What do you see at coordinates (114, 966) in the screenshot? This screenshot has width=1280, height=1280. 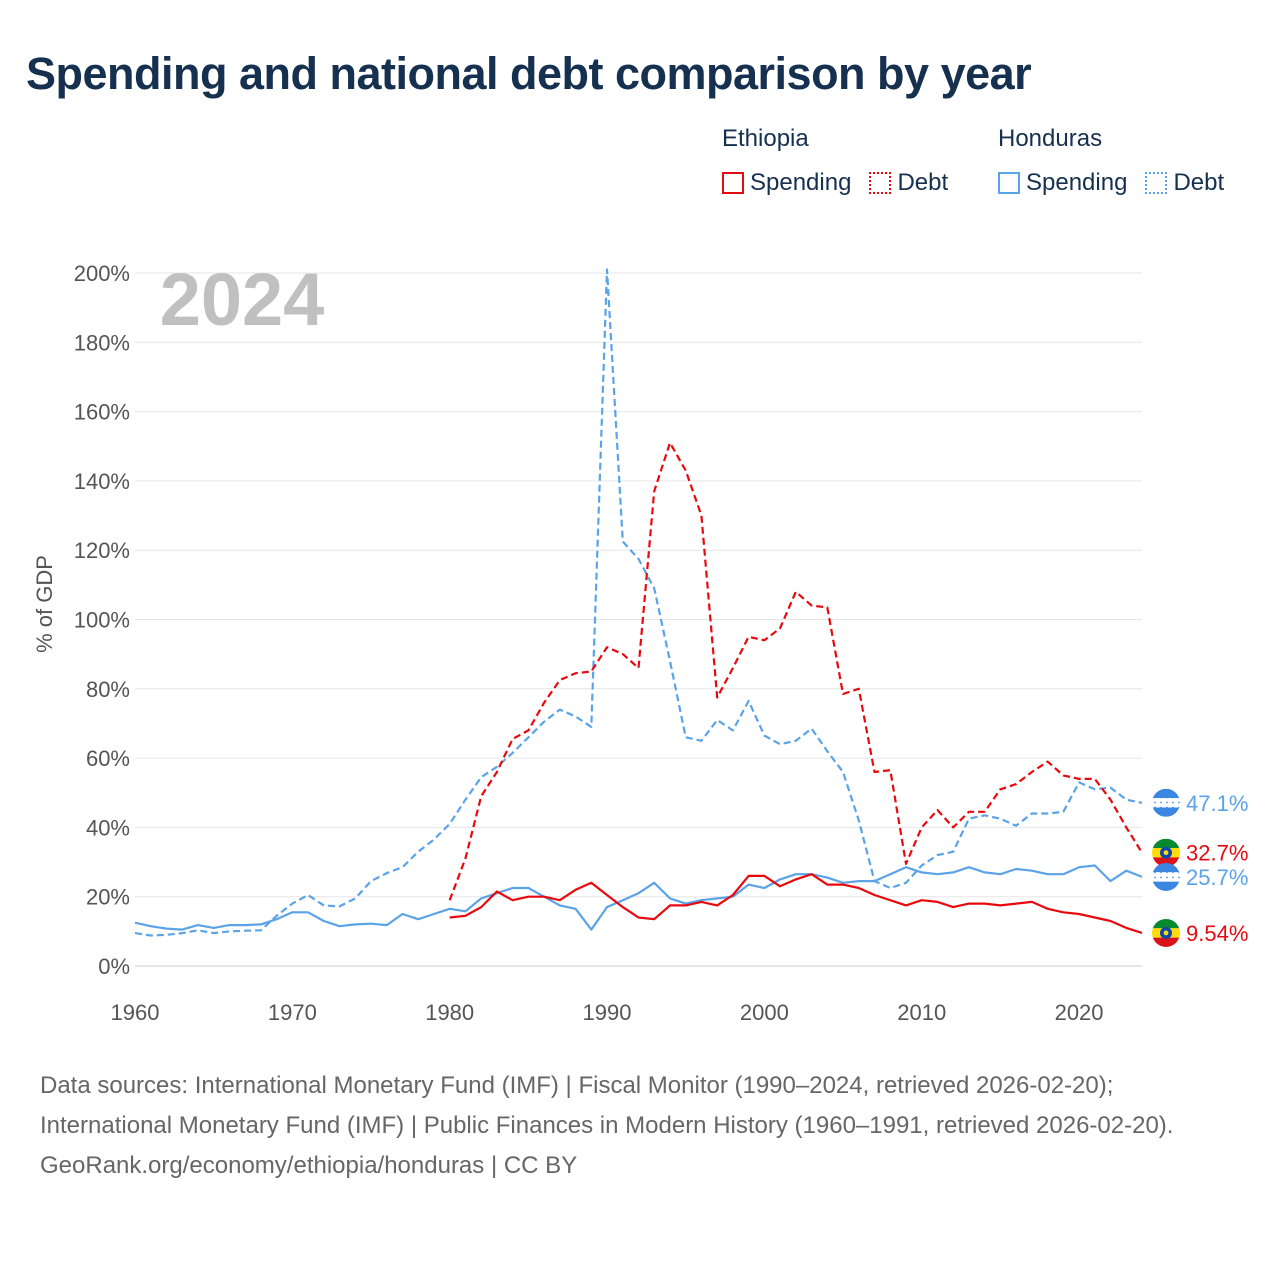 I see `y-tick-label: 0%` at bounding box center [114, 966].